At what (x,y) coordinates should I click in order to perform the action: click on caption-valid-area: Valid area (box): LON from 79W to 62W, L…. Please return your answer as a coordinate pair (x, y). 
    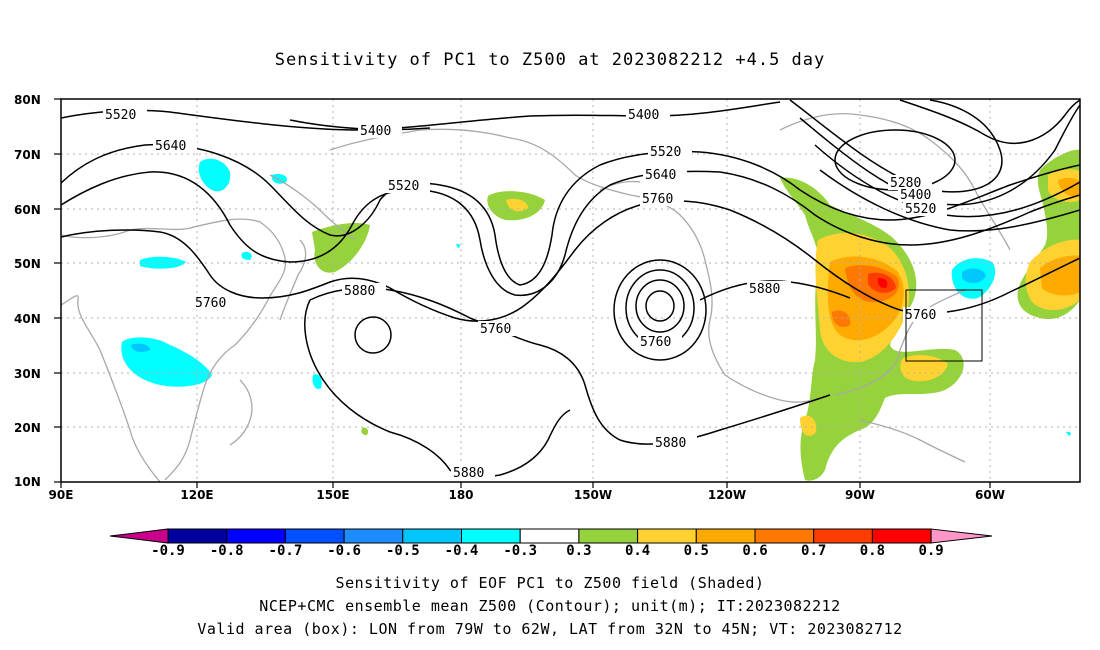
    Looking at the image, I should click on (550, 629).